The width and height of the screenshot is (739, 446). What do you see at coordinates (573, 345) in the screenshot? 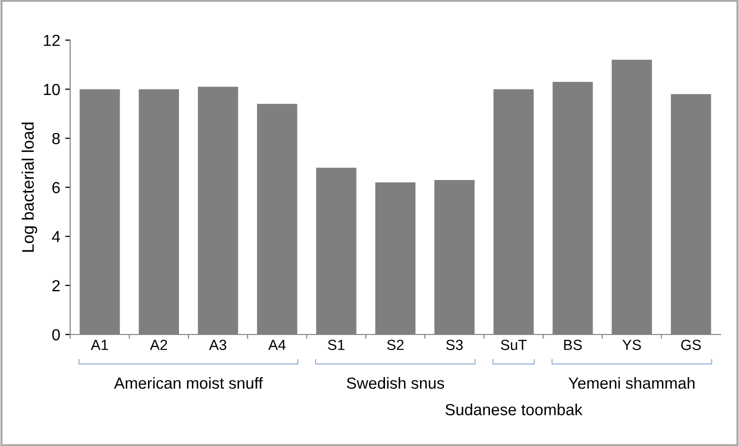
I see `x-tick-label: BS` at bounding box center [573, 345].